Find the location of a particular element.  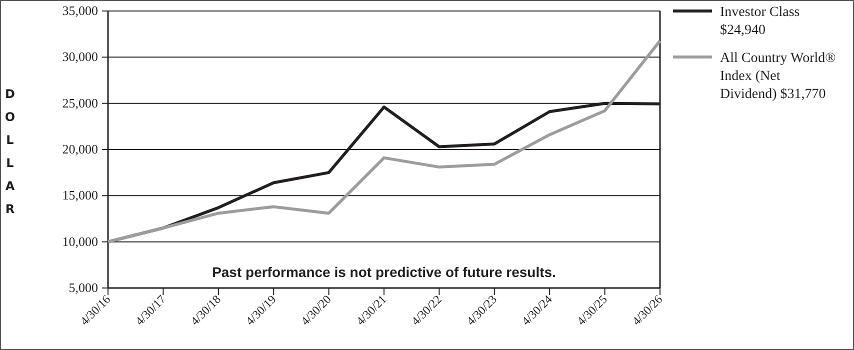

y-tick-label: 25,000 is located at coordinates (80, 102).